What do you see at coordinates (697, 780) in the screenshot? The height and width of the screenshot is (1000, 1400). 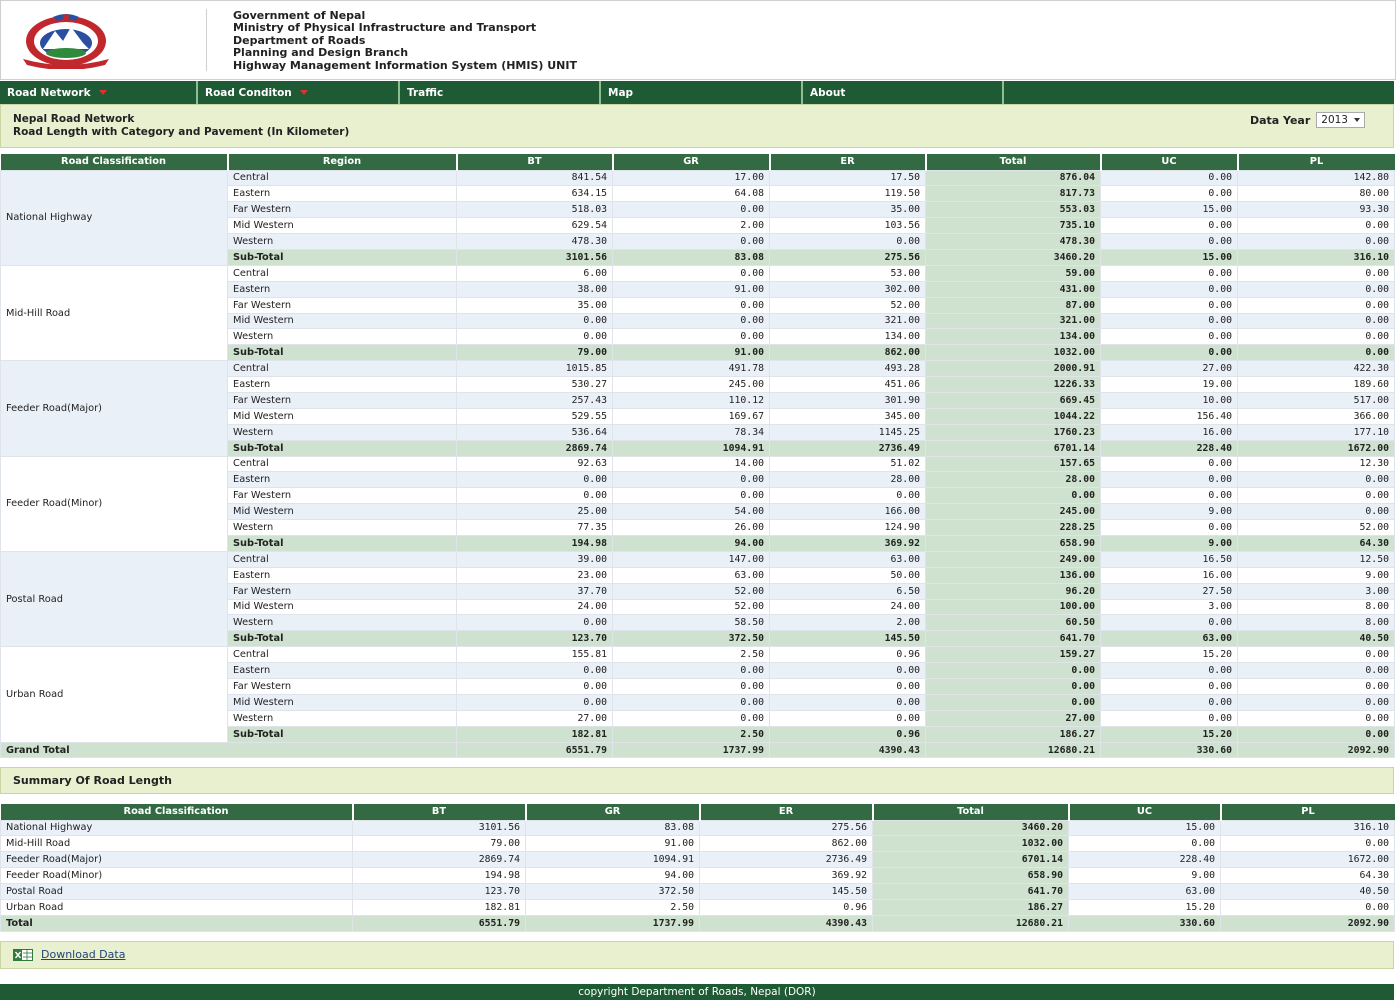 I see `summary-panel: Summary Of Road Length` at bounding box center [697, 780].